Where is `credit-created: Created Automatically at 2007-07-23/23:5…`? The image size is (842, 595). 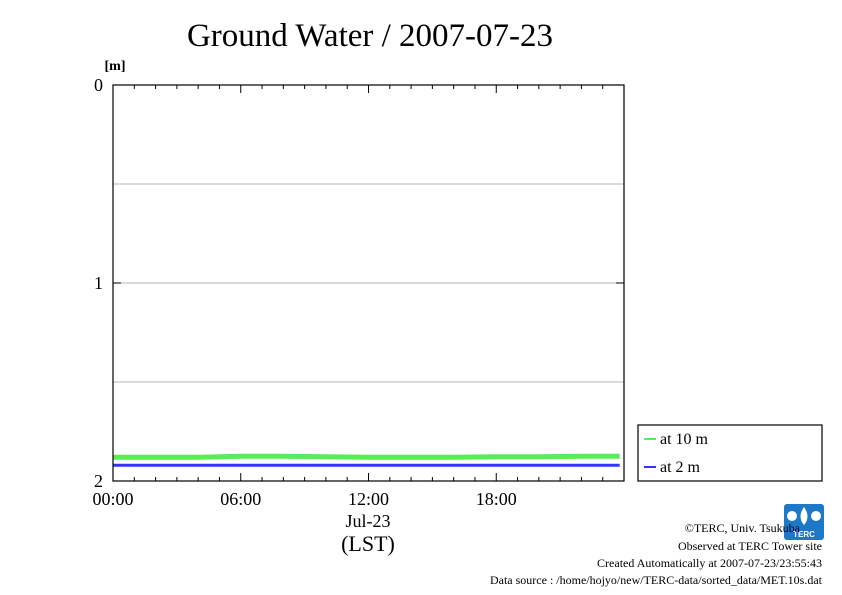
credit-created: Created Automatically at 2007-07-23/23:5… is located at coordinates (709, 563).